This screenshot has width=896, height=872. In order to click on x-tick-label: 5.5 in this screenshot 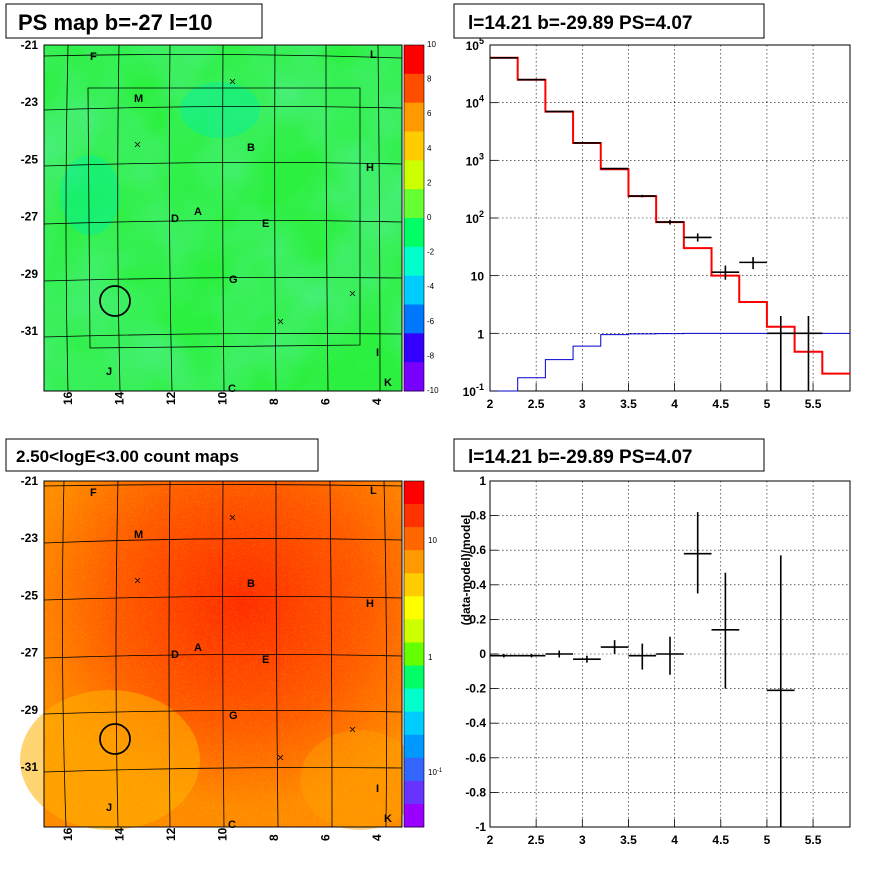, I will do `click(813, 840)`.